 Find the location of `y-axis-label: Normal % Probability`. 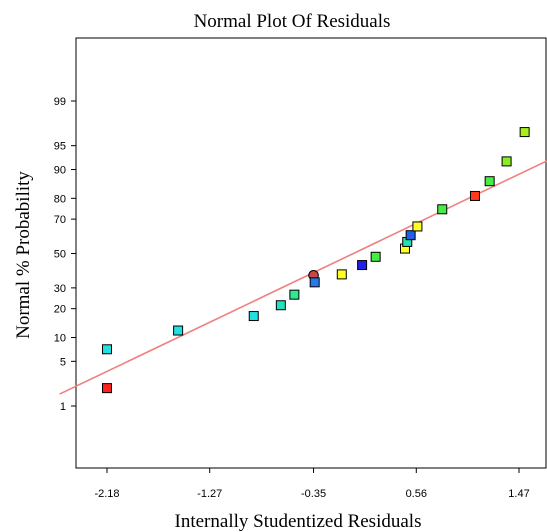

y-axis-label: Normal % Probability is located at coordinates (23, 255).